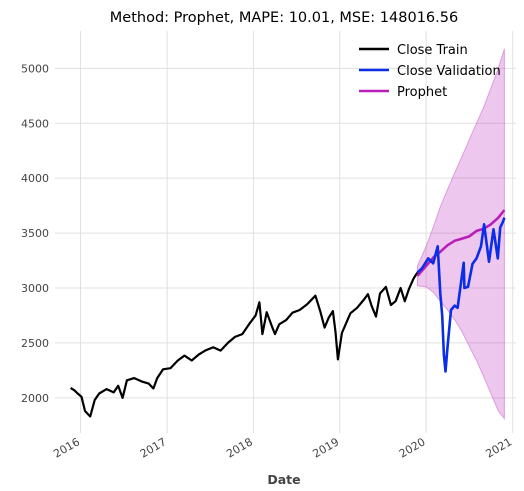 This screenshot has width=524, height=491. What do you see at coordinates (35, 178) in the screenshot?
I see `y-tick-label: 4000` at bounding box center [35, 178].